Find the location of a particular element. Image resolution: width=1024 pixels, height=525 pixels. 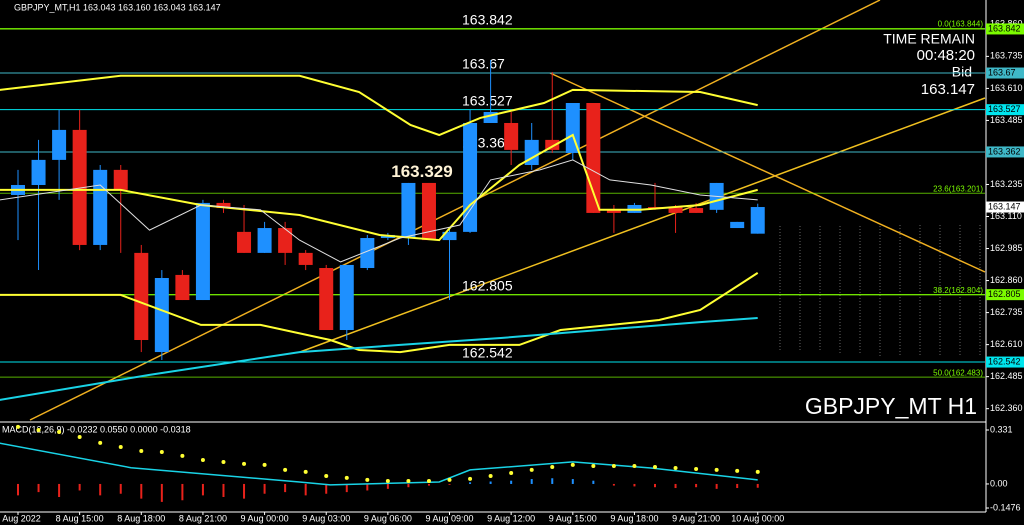

level-label: 162.542 is located at coordinates (487, 353).